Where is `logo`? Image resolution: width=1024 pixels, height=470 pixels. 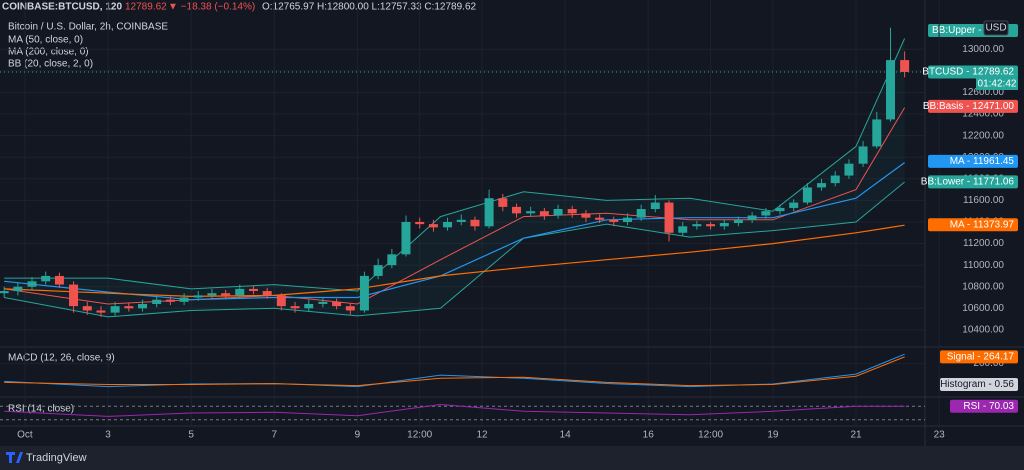 logo is located at coordinates (14, 457).